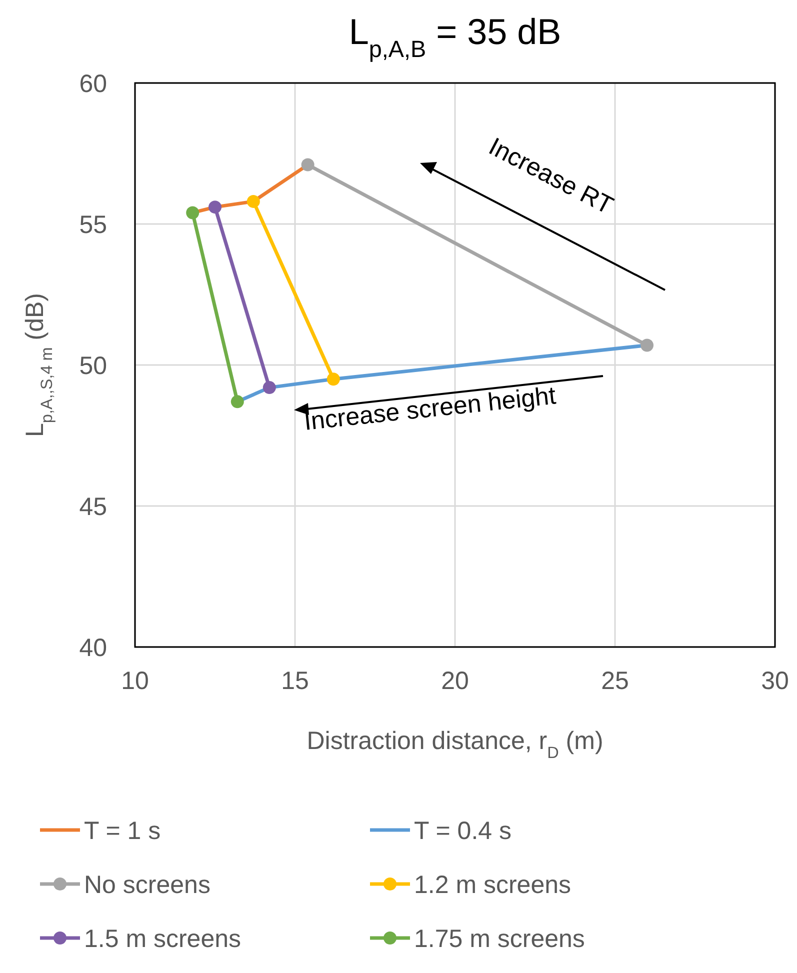  Describe the element at coordinates (93, 225) in the screenshot. I see `y-tick-label: 55` at that location.